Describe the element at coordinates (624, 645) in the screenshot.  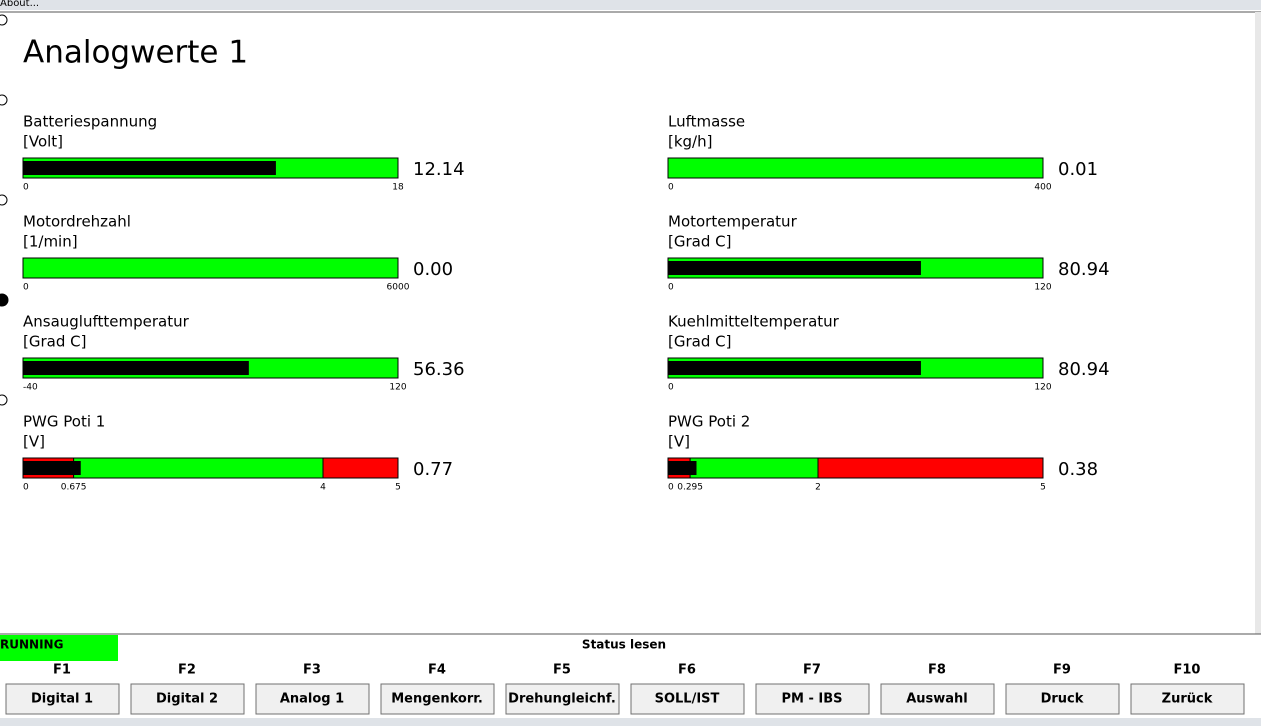
I see `status-label: Status lesen` at that location.